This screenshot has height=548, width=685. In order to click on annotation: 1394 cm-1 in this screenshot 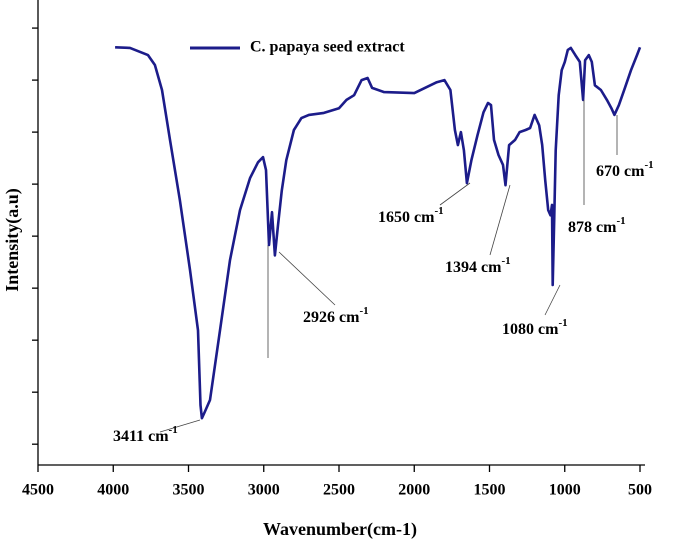, I will do `click(478, 265)`.